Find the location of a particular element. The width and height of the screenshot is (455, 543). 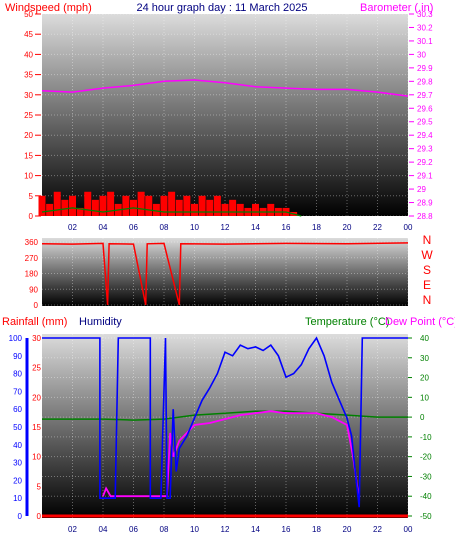

direction-tick-label: 360 is located at coordinates (32, 242).